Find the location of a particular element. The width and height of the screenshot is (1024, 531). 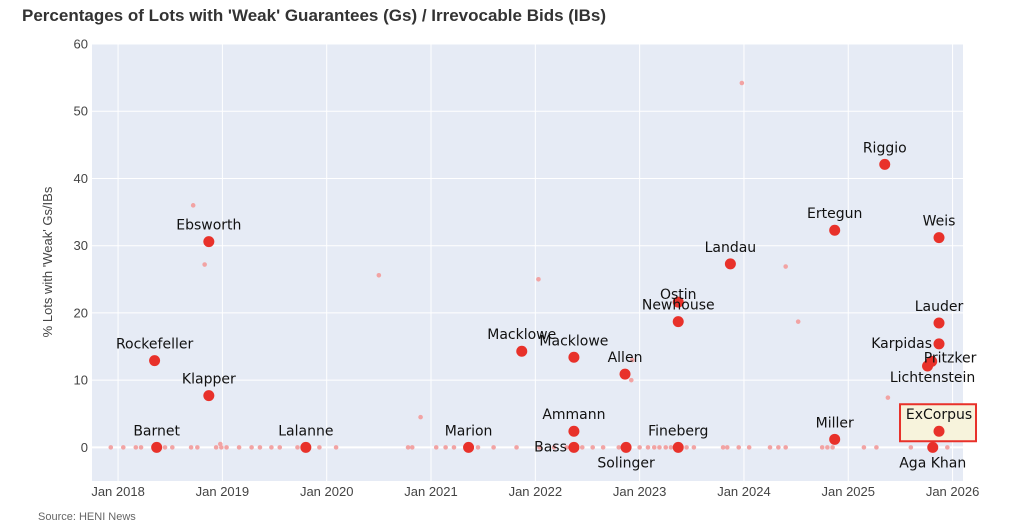

sale-label: Ertegun is located at coordinates (834, 214).